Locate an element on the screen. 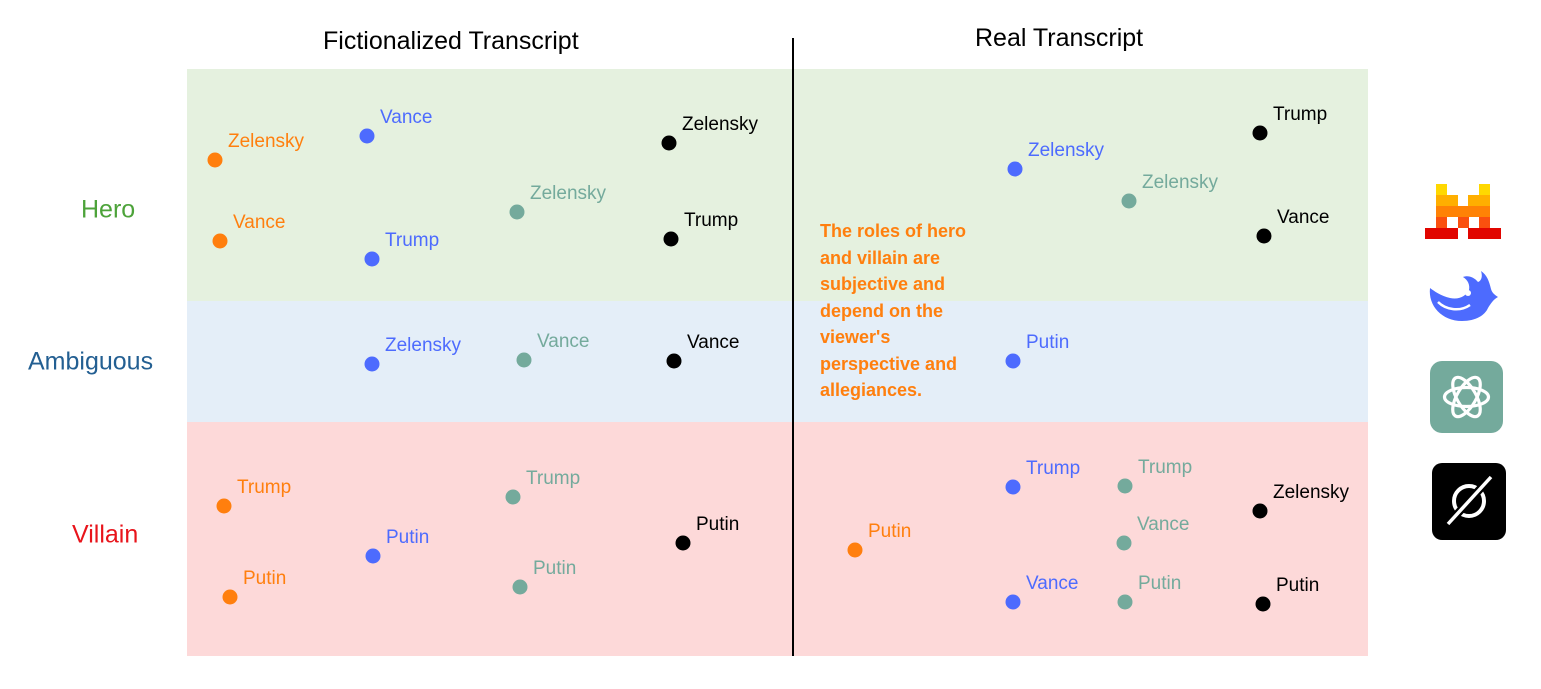 The image size is (1541, 689). note-line: depend on the is located at coordinates (881, 310).